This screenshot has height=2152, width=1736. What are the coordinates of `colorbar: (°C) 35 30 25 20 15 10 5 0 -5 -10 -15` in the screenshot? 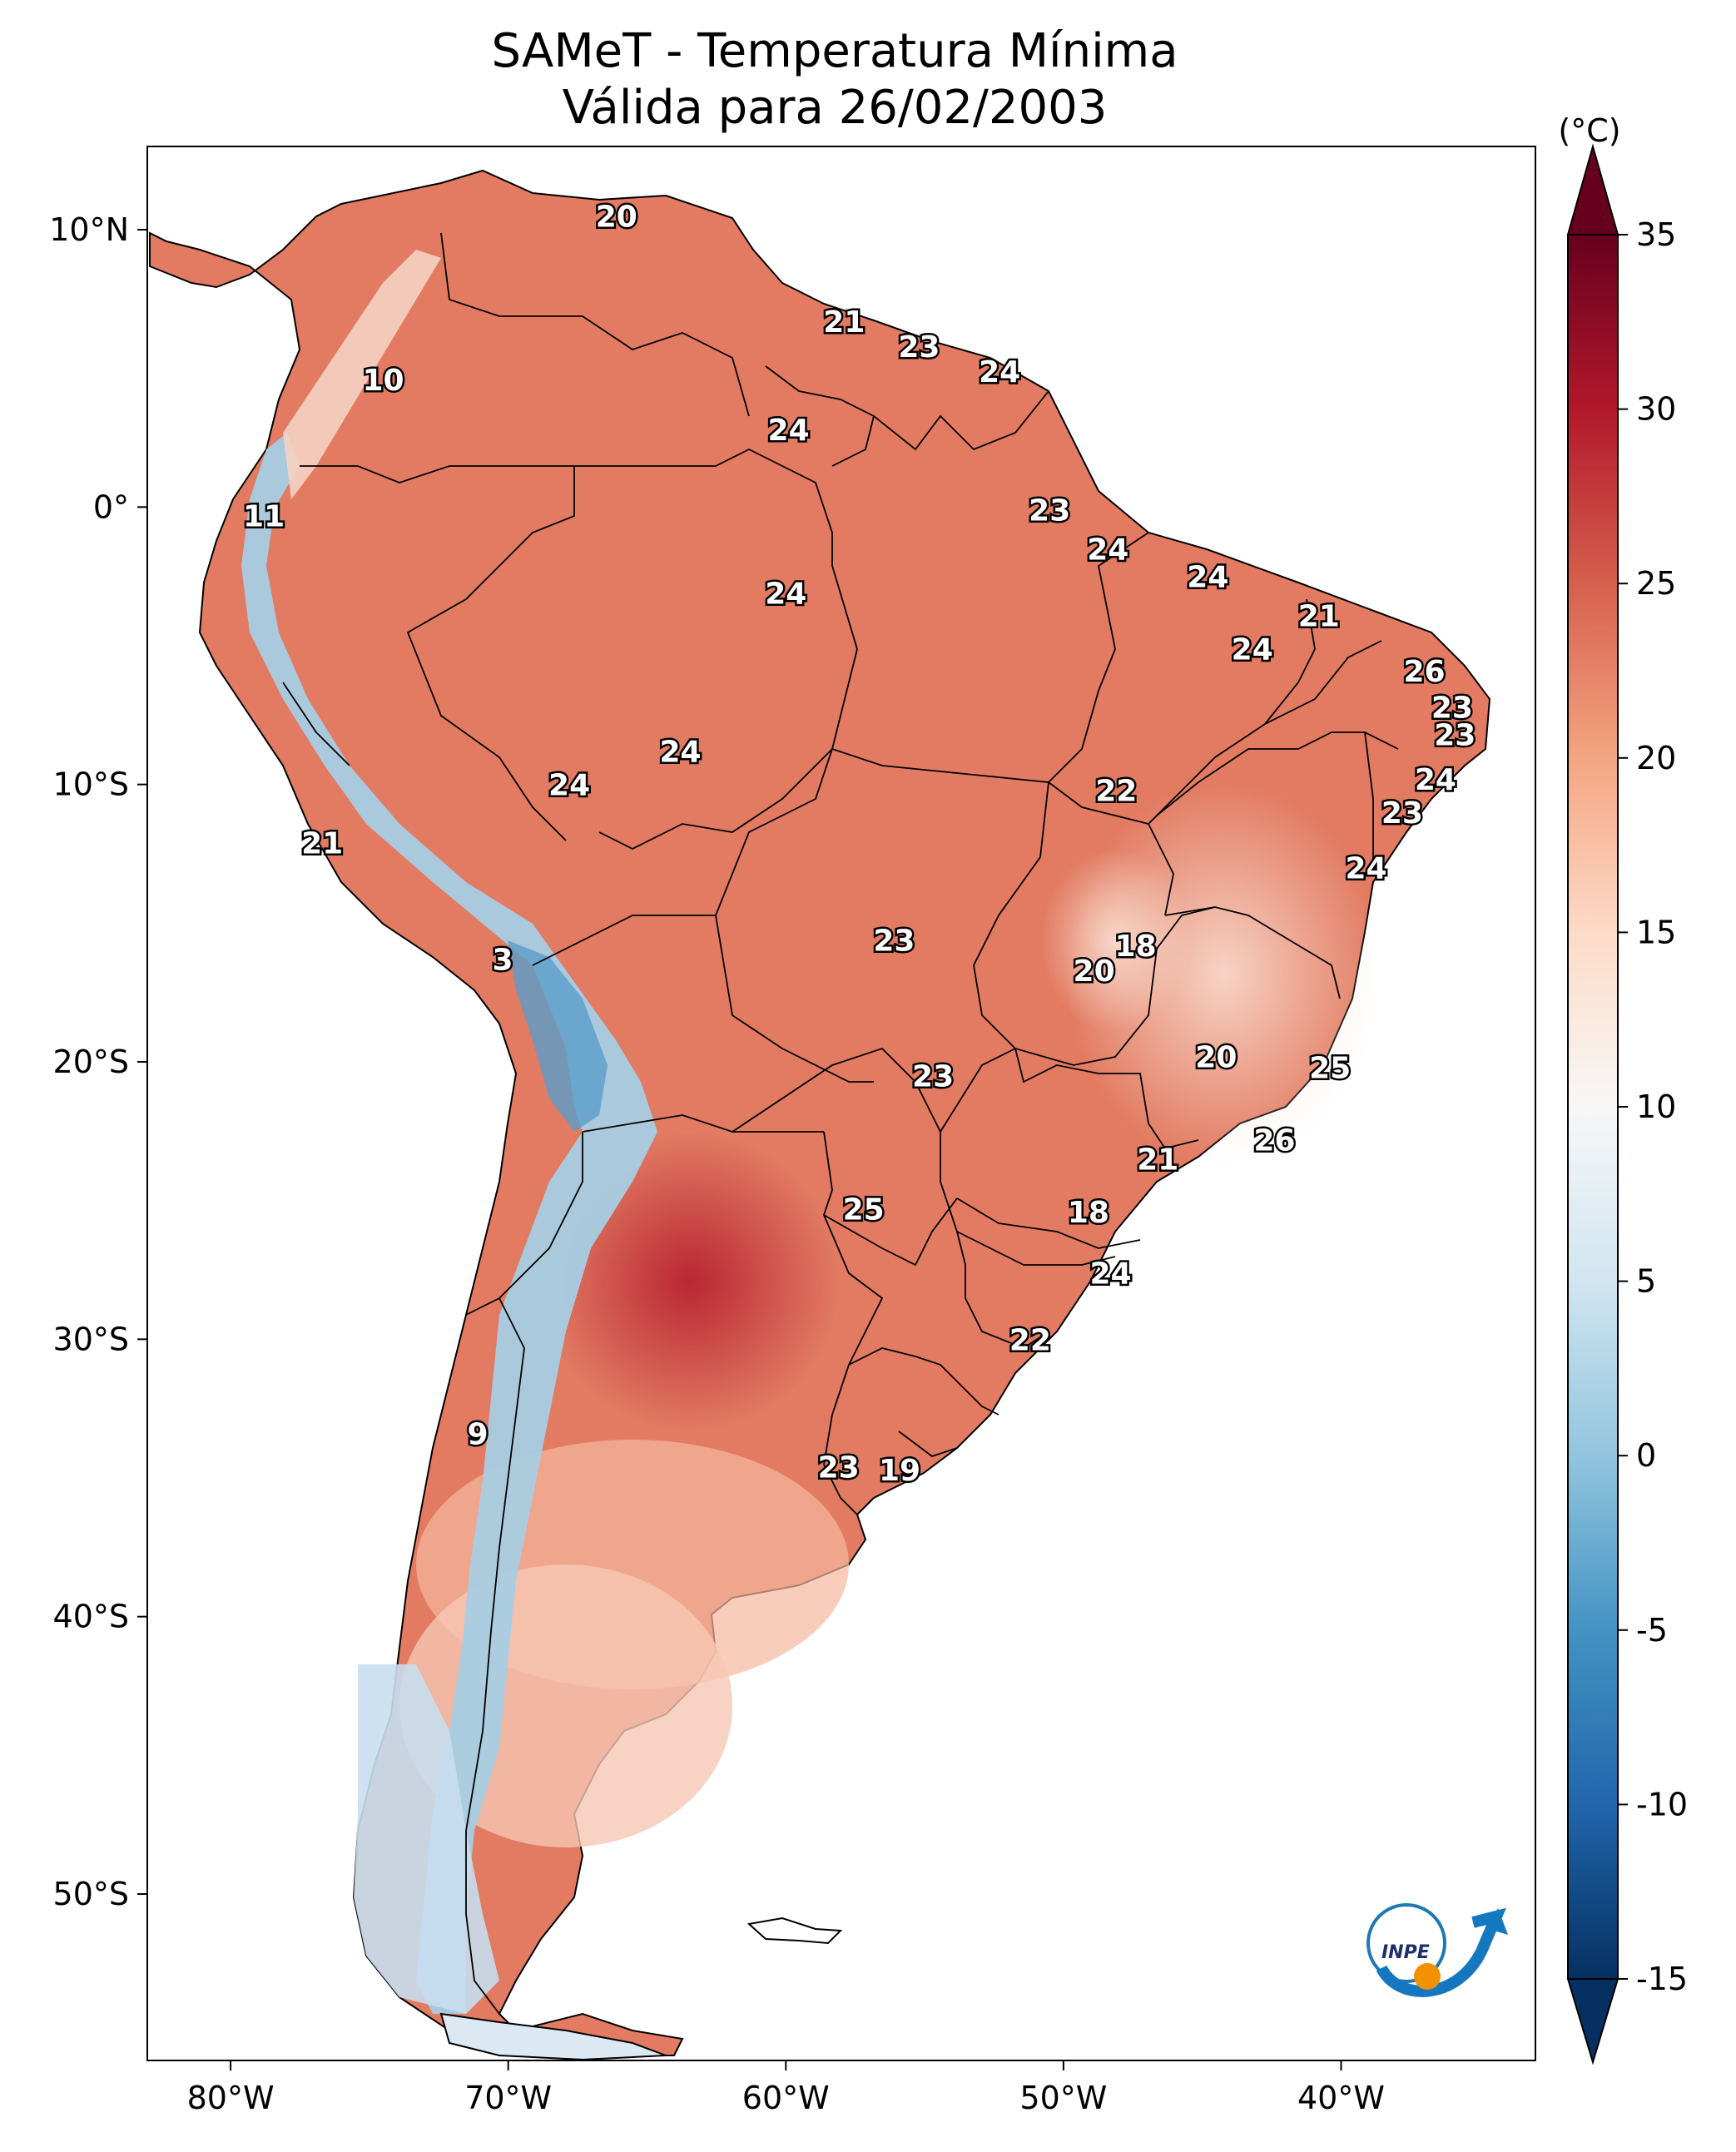 It's located at (1623, 1088).